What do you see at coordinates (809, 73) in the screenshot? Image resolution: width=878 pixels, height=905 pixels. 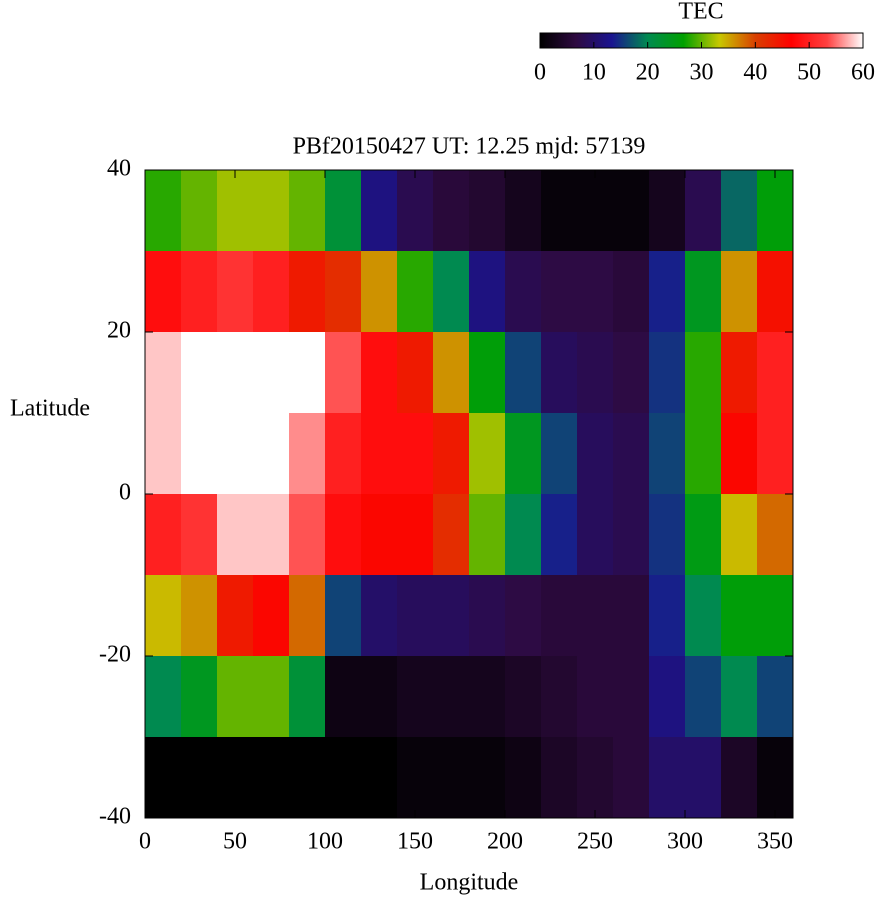 I see `colorbar-tick-label: 50` at bounding box center [809, 73].